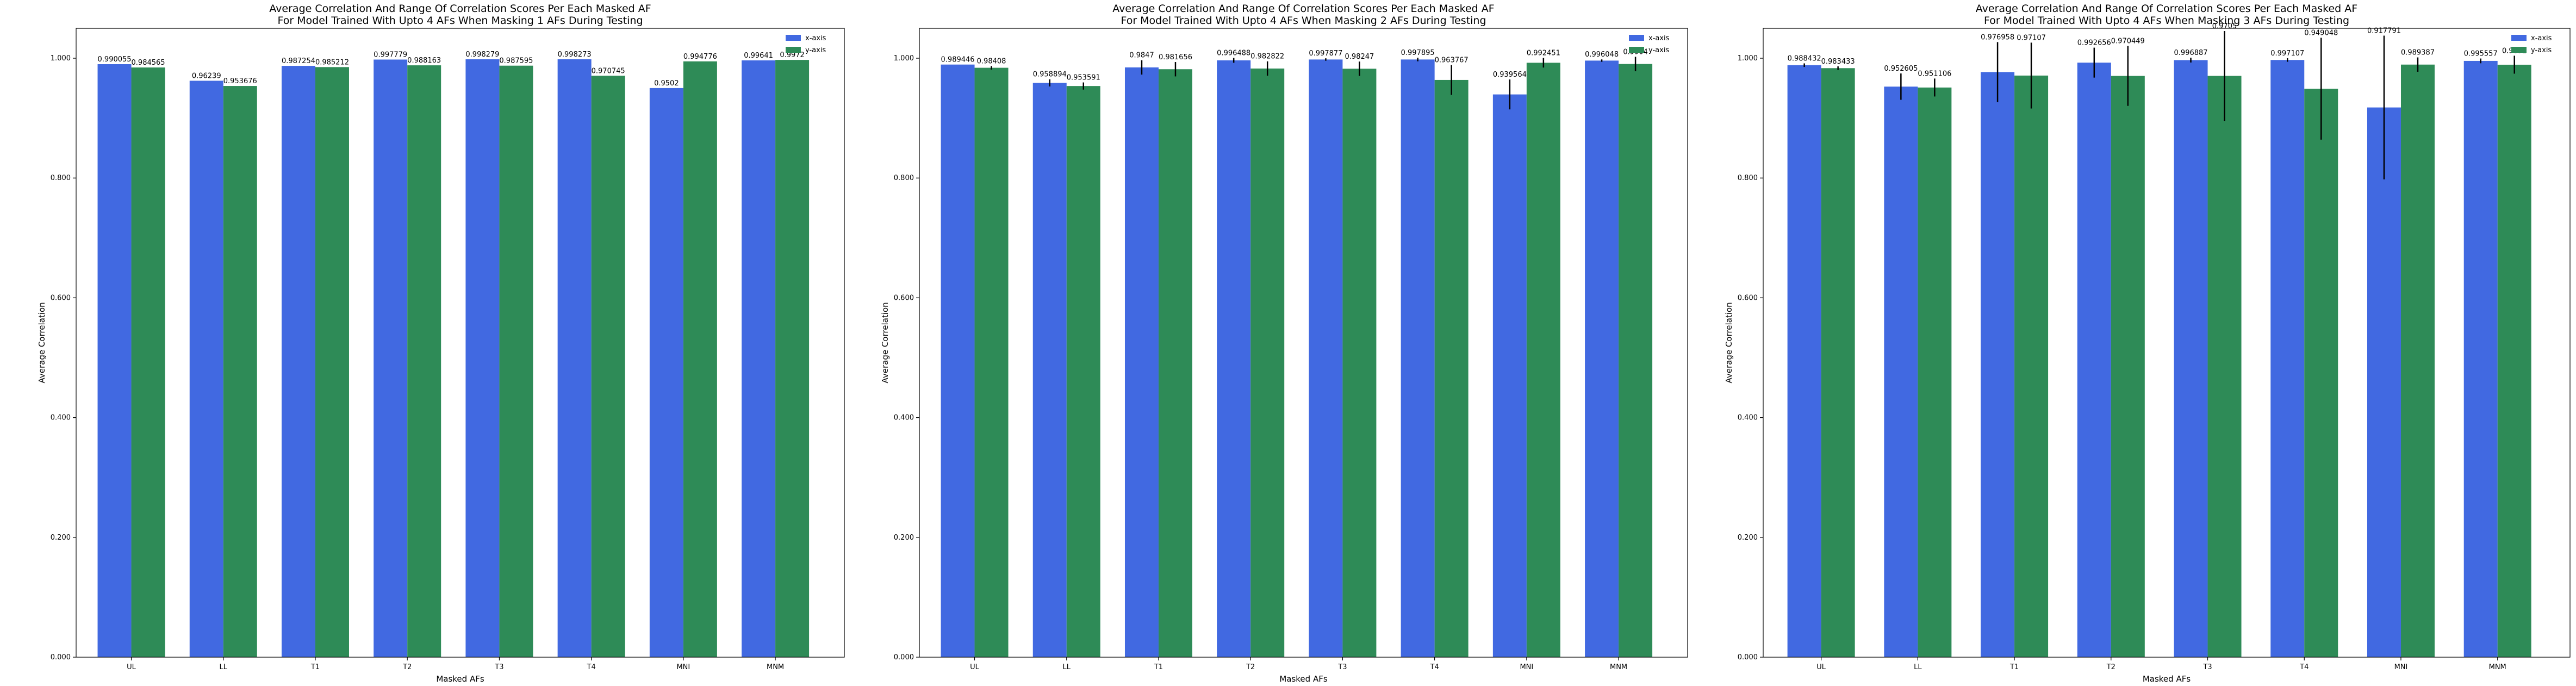  Describe the element at coordinates (700, 57) in the screenshot. I see `data-label-y-axis-MNI: 0.994776` at that location.